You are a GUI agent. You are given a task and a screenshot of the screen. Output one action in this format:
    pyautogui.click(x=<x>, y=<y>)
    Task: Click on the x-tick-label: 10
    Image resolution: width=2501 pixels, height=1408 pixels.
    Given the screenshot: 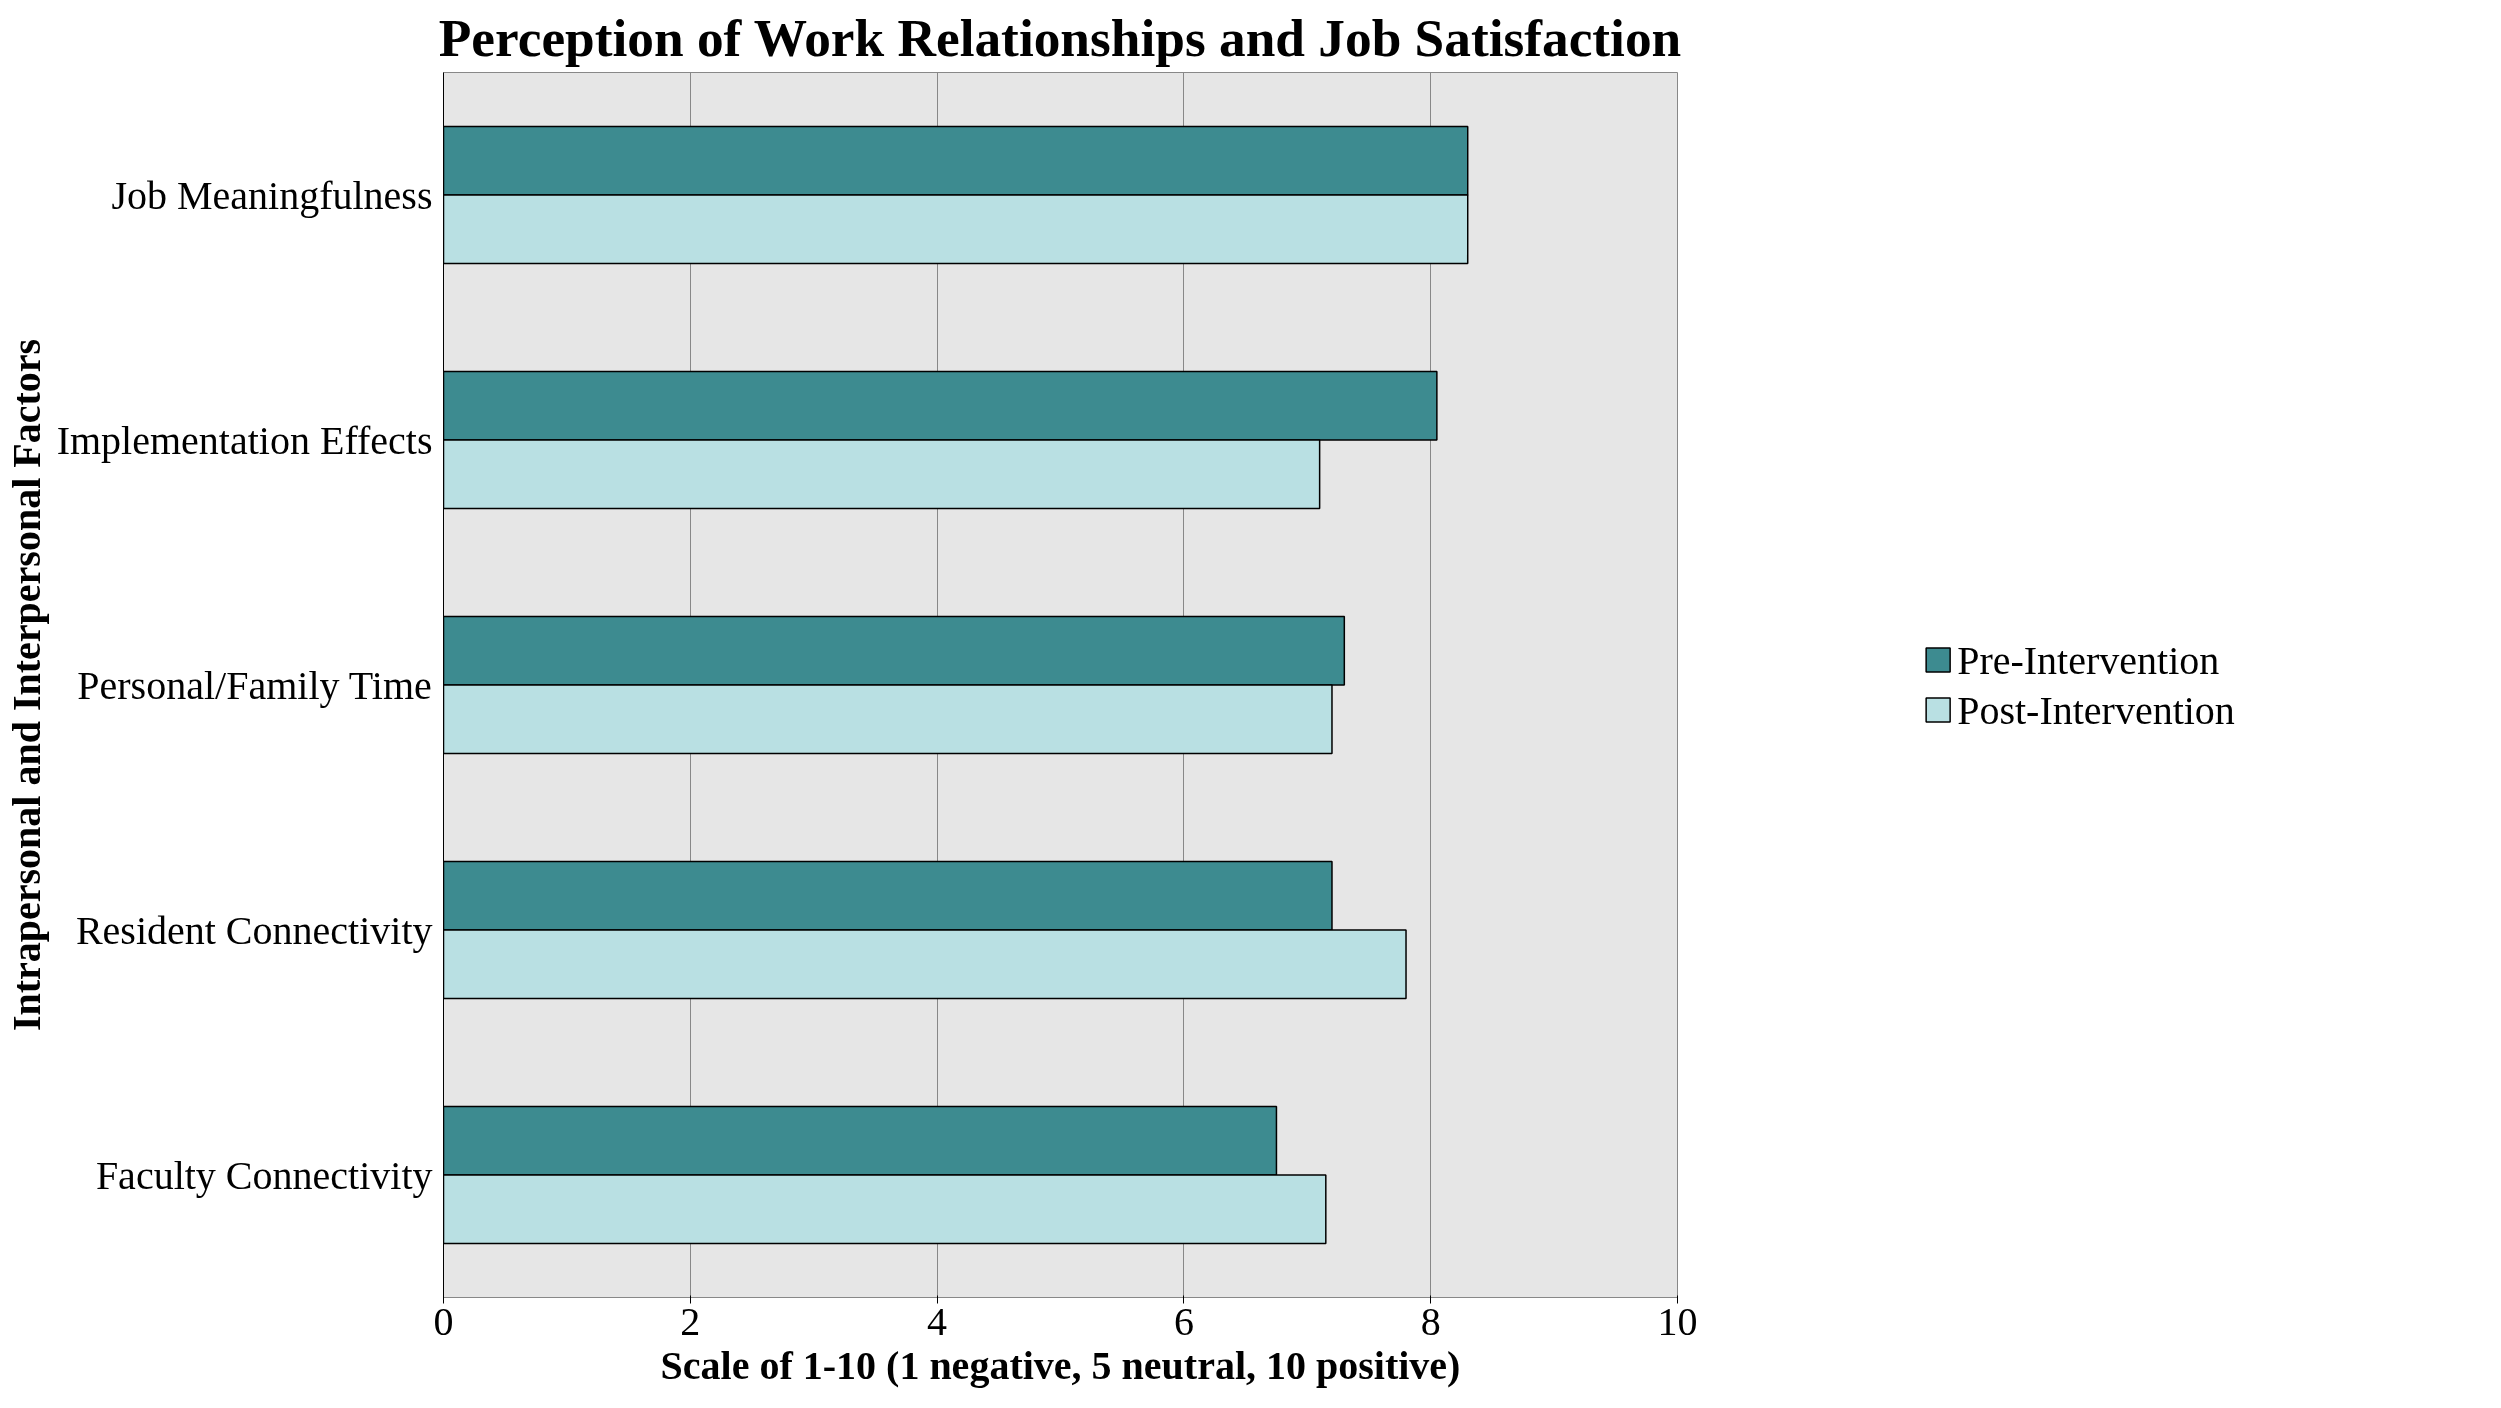 What is the action you would take?
    pyautogui.click(x=1677, y=1321)
    